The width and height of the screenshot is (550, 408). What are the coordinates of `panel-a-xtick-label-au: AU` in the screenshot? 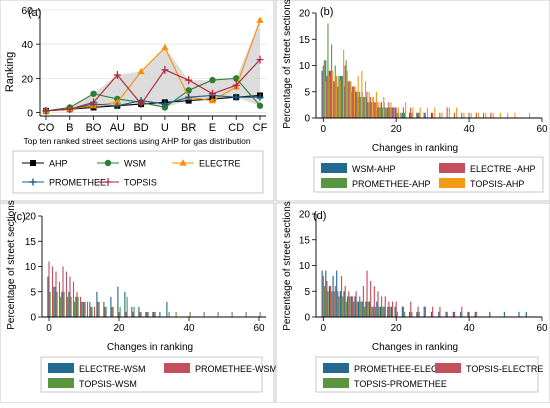 It's located at (117, 128).